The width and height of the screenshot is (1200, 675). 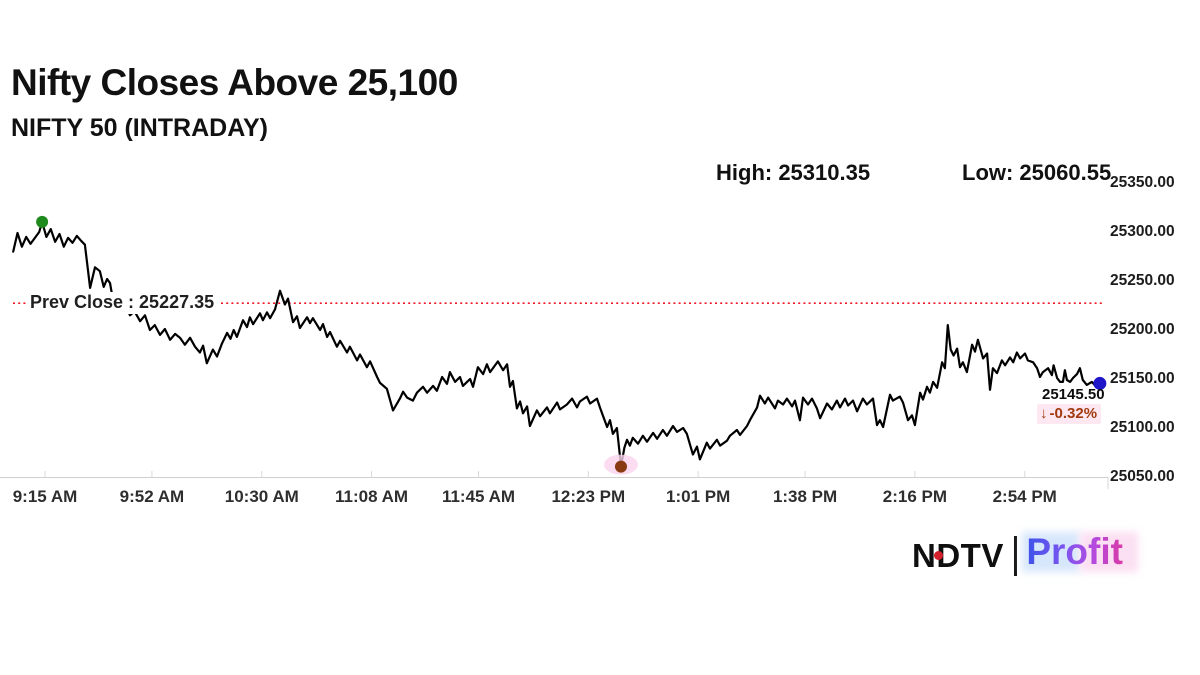 What do you see at coordinates (372, 496) in the screenshot?
I see `x-axis-label: 11:08 AM` at bounding box center [372, 496].